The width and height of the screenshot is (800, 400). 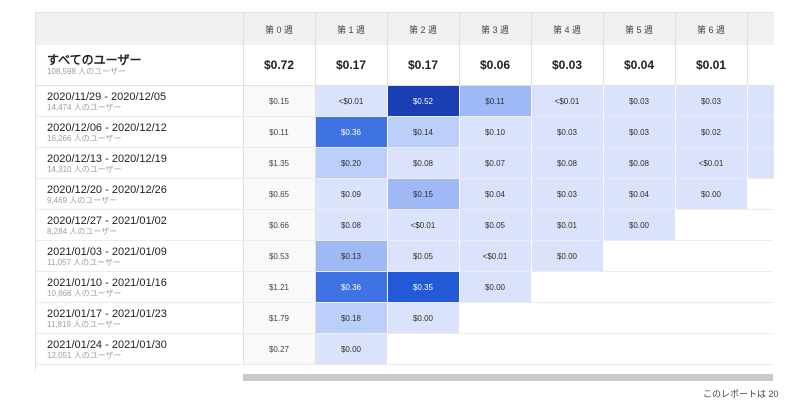 What do you see at coordinates (279, 65) in the screenshot?
I see `total-value: $0.72` at bounding box center [279, 65].